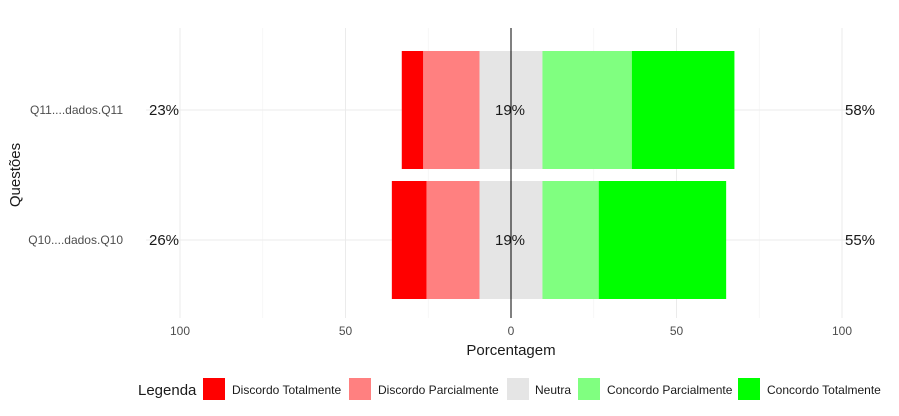  I want to click on percent-label-left: 26%, so click(164, 240).